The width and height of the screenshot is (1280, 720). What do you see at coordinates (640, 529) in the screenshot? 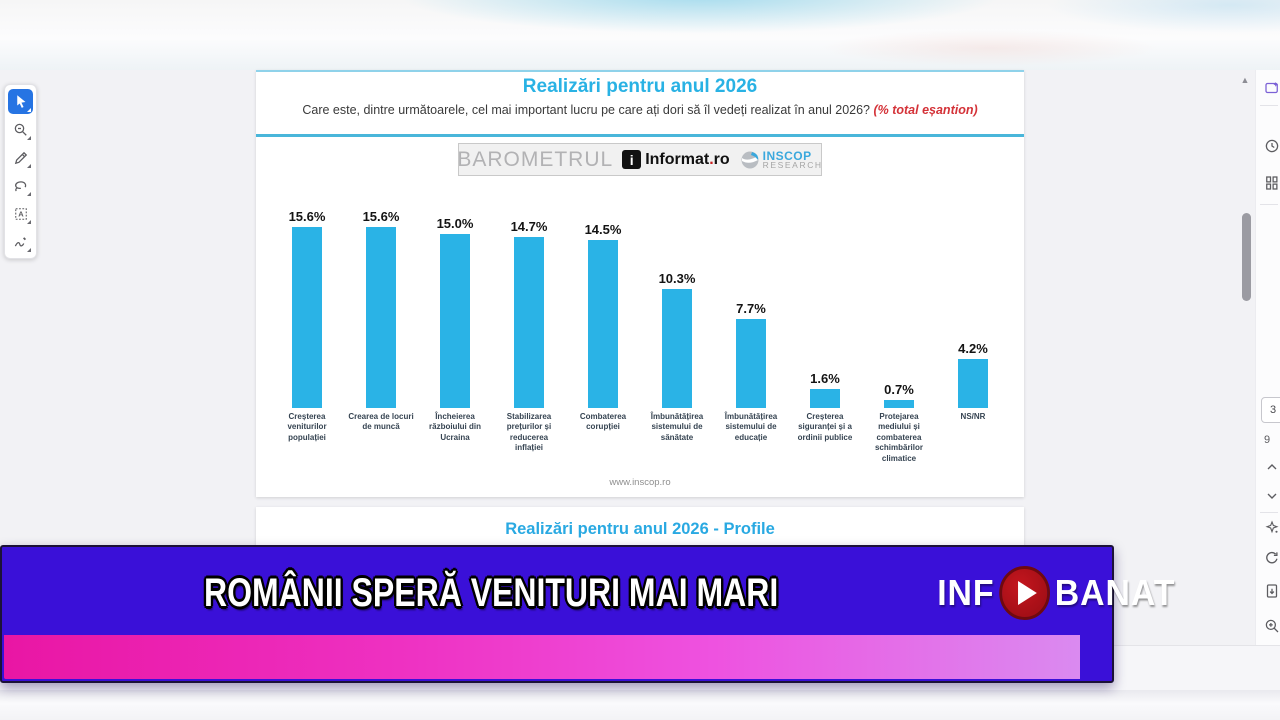
I see `next-slide-title: Realizări pentru anul 2026 - Profile` at bounding box center [640, 529].